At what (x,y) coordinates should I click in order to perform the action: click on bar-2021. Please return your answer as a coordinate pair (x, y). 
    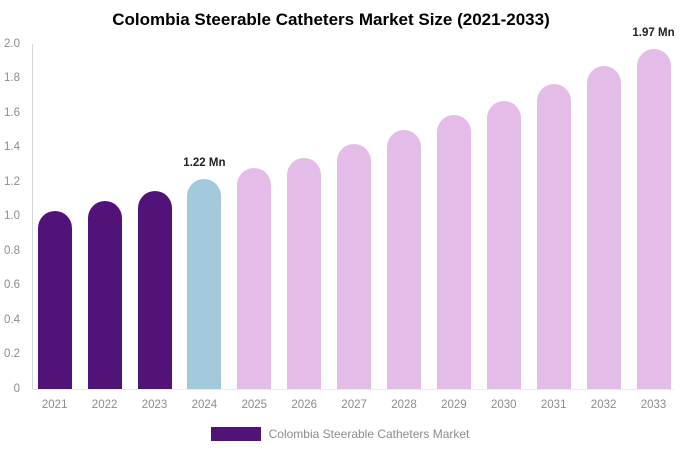
    Looking at the image, I should click on (54, 300).